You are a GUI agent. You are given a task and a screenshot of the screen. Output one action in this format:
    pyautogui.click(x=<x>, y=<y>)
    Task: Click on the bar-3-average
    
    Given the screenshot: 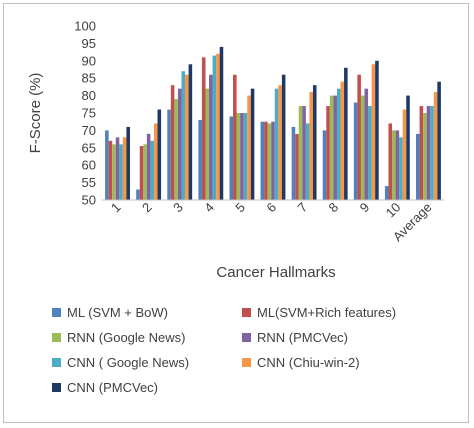 What is the action you would take?
    pyautogui.click(x=425, y=156)
    